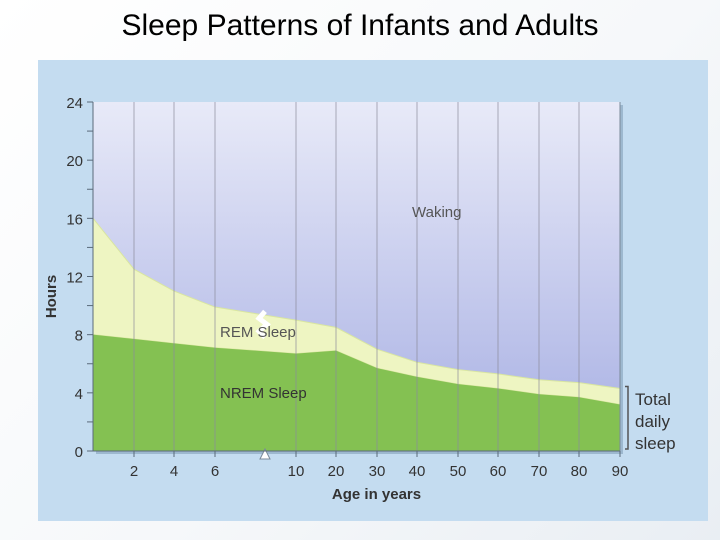 Image resolution: width=720 pixels, height=540 pixels. I want to click on x-tick-label: 30, so click(377, 471).